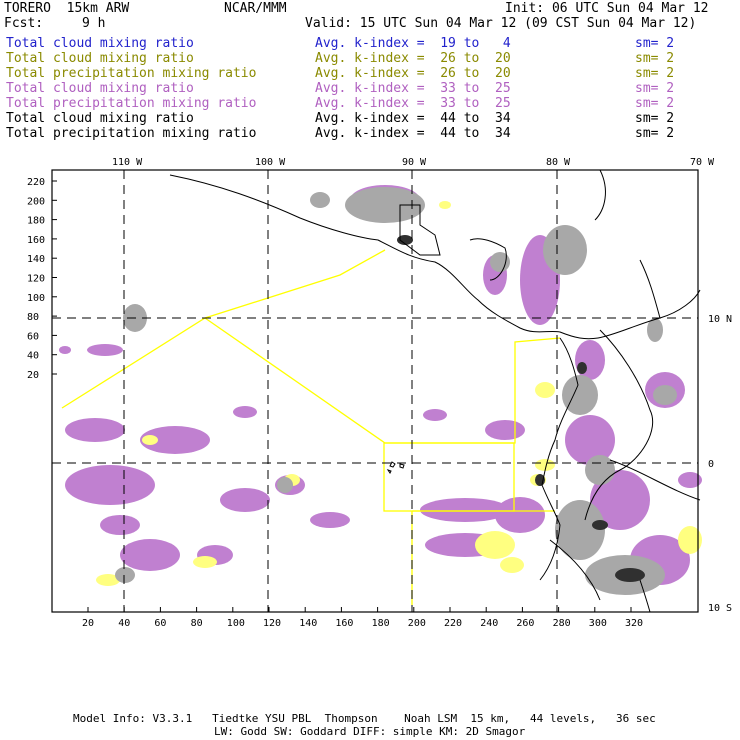 The height and width of the screenshot is (740, 740). I want to click on x-tick-label: 260, so click(525, 623).